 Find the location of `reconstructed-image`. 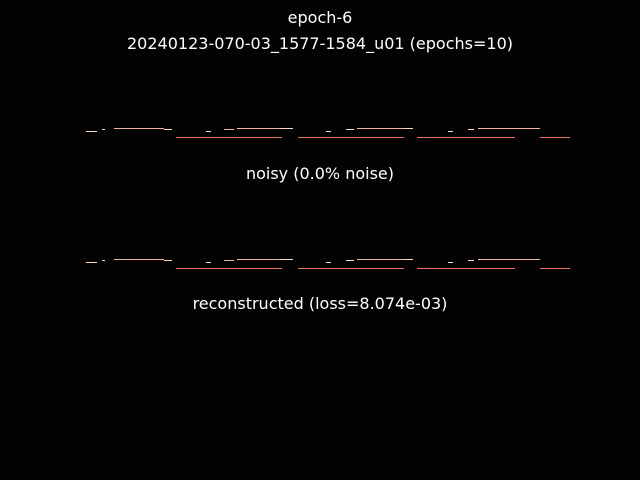

reconstructed-image is located at coordinates (328, 264).